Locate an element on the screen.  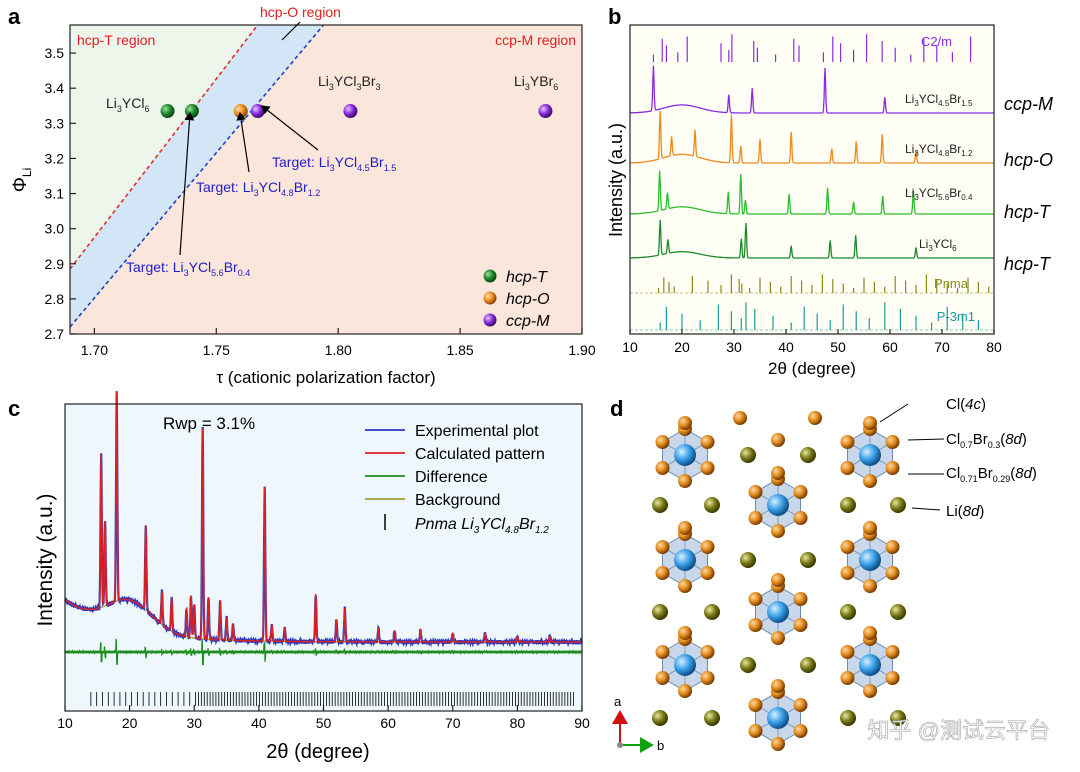
panel-a-y-axis-label: ΦLi is located at coordinates (22, 180).